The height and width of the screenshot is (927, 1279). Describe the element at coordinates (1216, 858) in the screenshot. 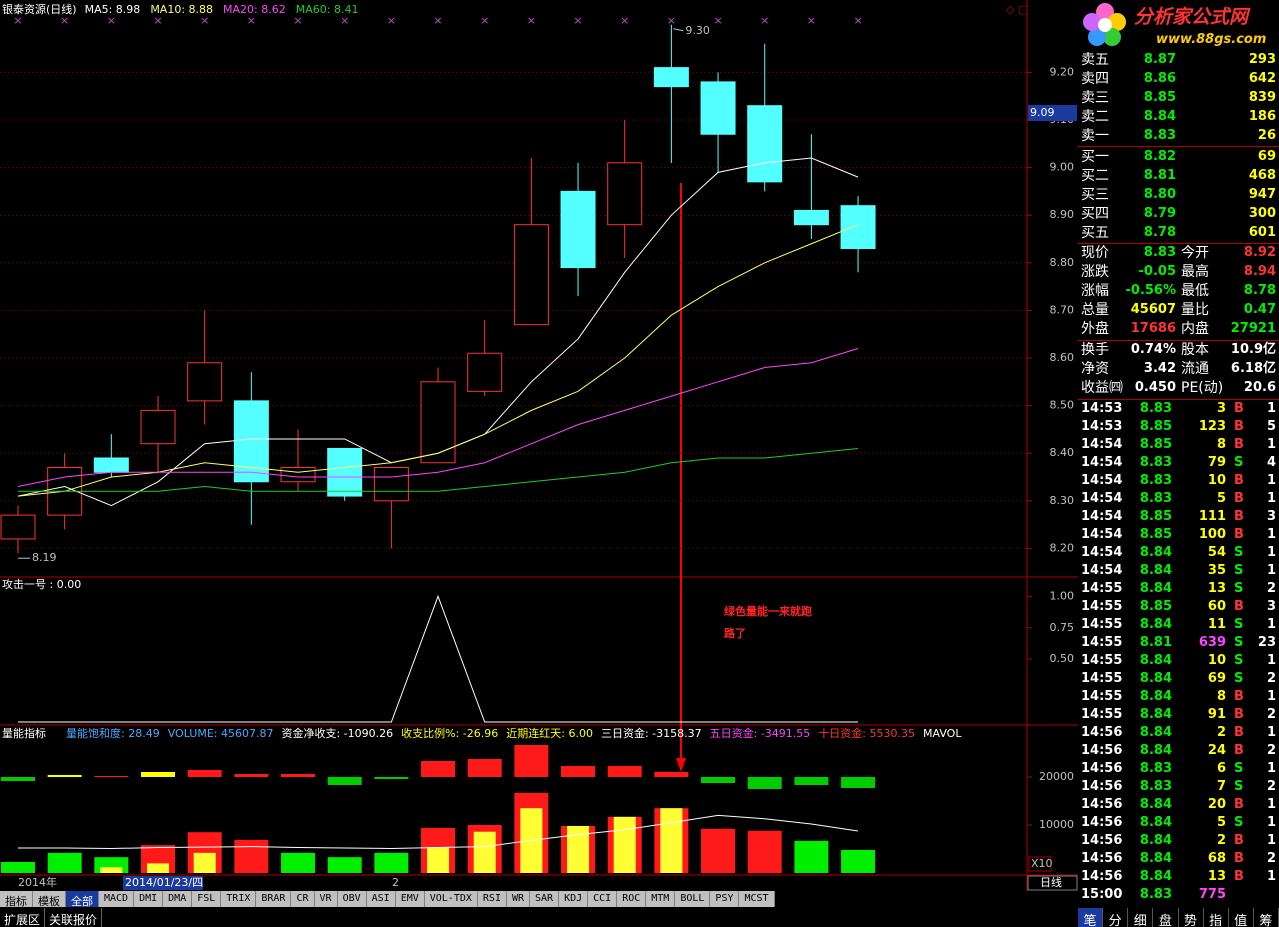

I see `trade-volume: 68` at that location.